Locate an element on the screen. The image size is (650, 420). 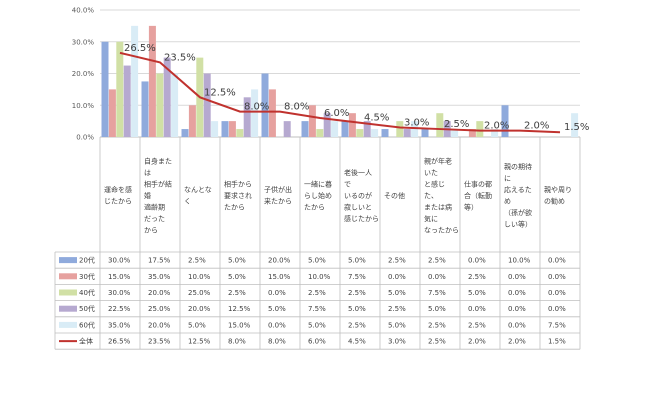
table-cell: 35.0% is located at coordinates (119, 325).